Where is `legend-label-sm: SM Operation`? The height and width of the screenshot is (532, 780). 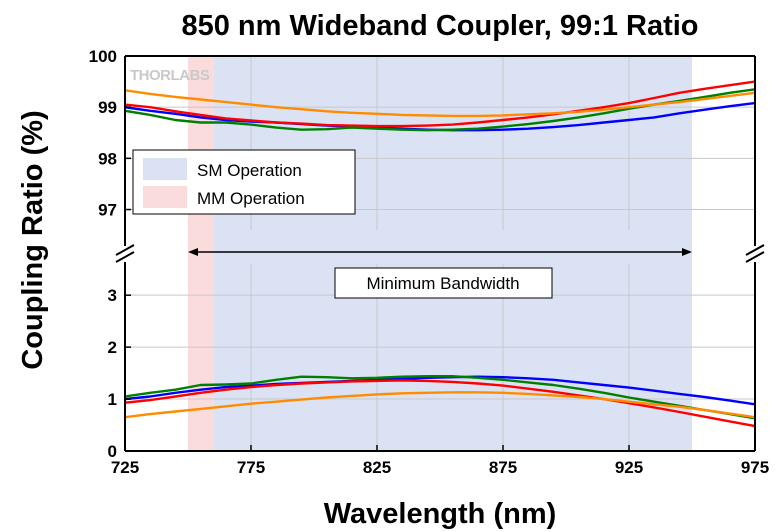 legend-label-sm: SM Operation is located at coordinates (249, 170).